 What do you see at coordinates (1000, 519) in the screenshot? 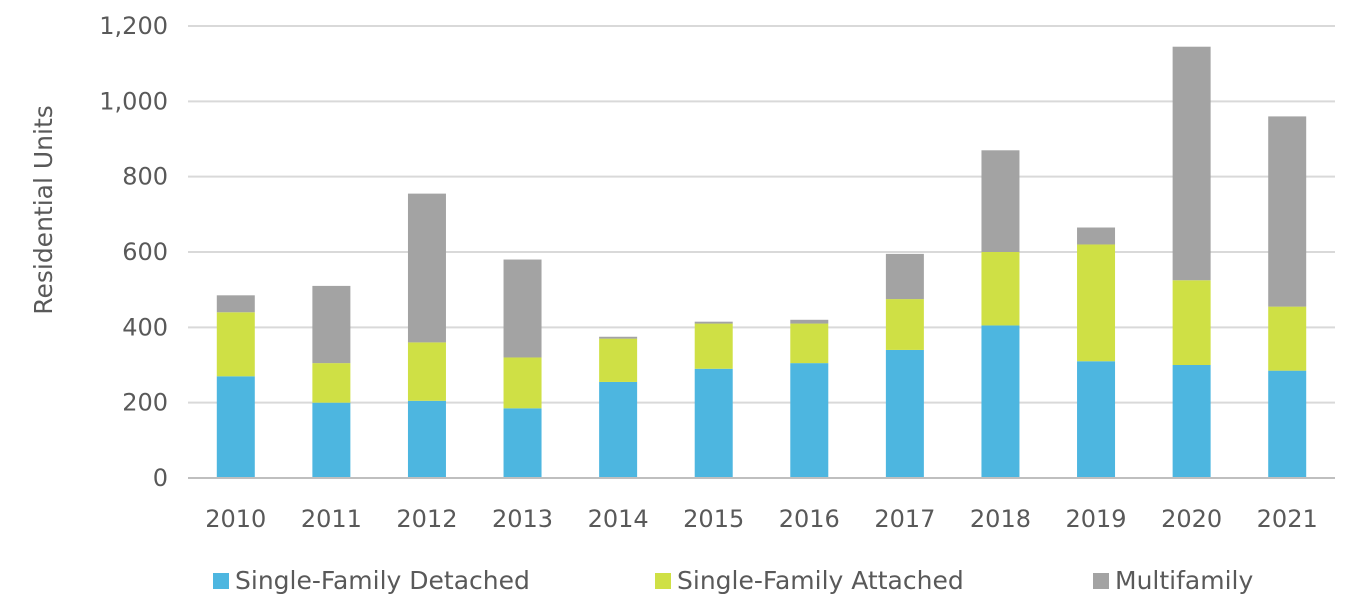
I see `x-tick-label: 2018` at bounding box center [1000, 519].